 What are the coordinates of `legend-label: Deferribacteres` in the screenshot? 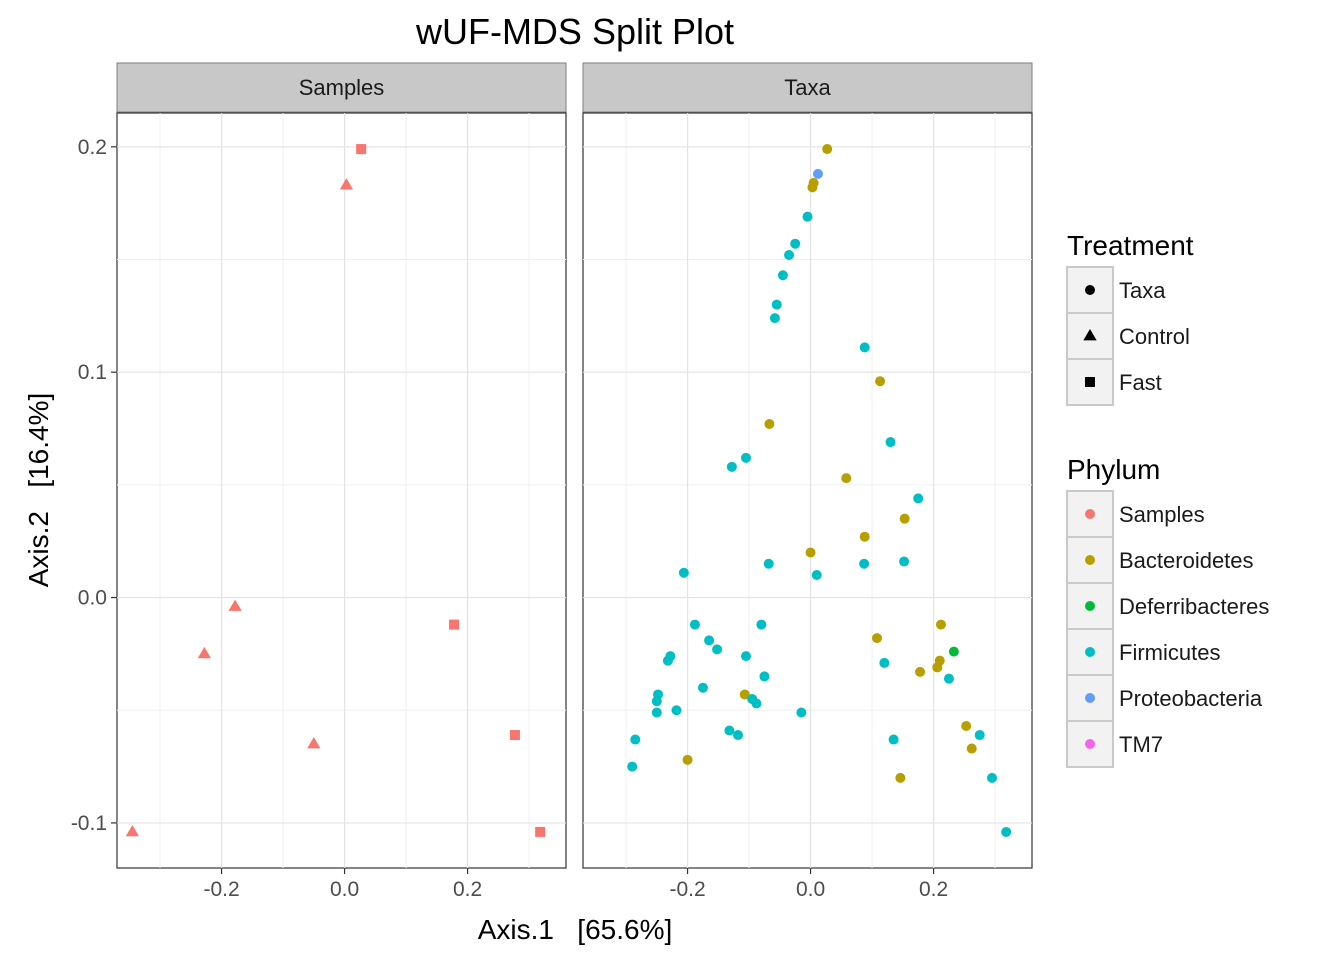 It's located at (1194, 606).